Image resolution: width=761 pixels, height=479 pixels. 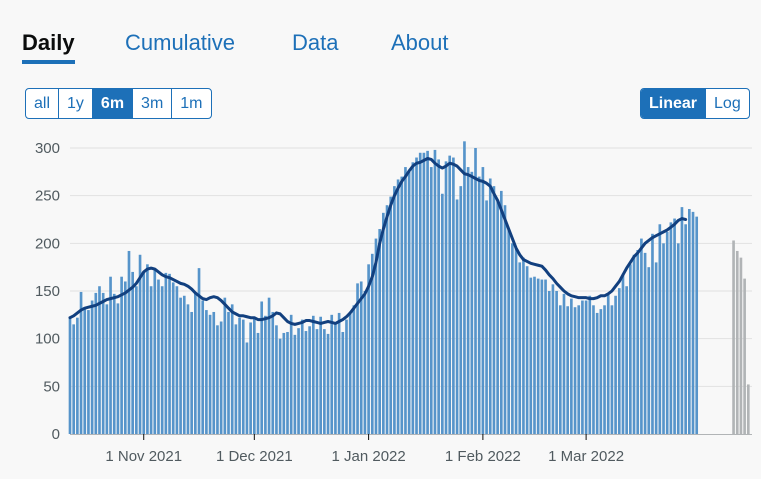 What do you see at coordinates (56, 434) in the screenshot?
I see `y-tick-label: 0` at bounding box center [56, 434].